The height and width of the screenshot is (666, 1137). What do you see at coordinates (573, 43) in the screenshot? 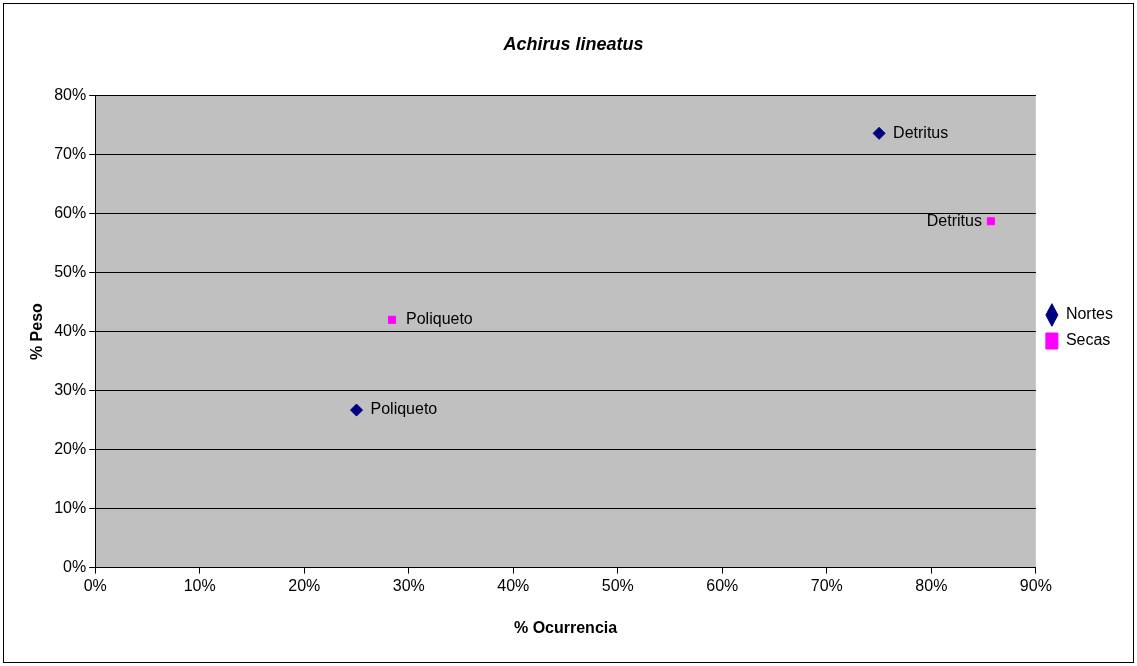
I see `chart-title: Achirus lineatus` at bounding box center [573, 43].